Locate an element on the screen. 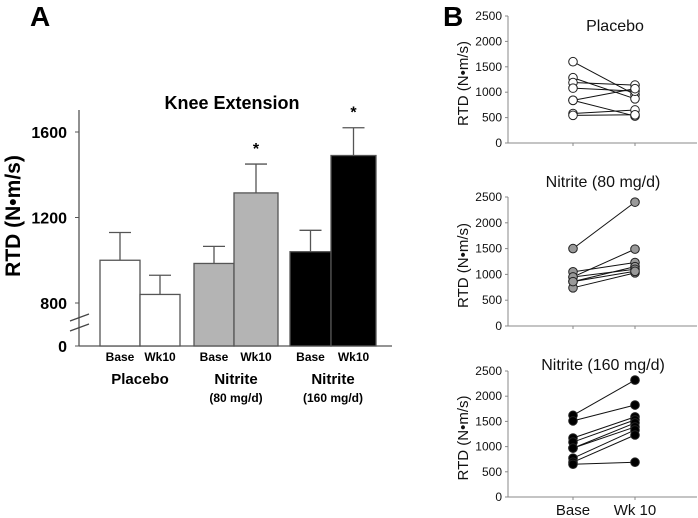  group-label: Placebo is located at coordinates (140, 379).